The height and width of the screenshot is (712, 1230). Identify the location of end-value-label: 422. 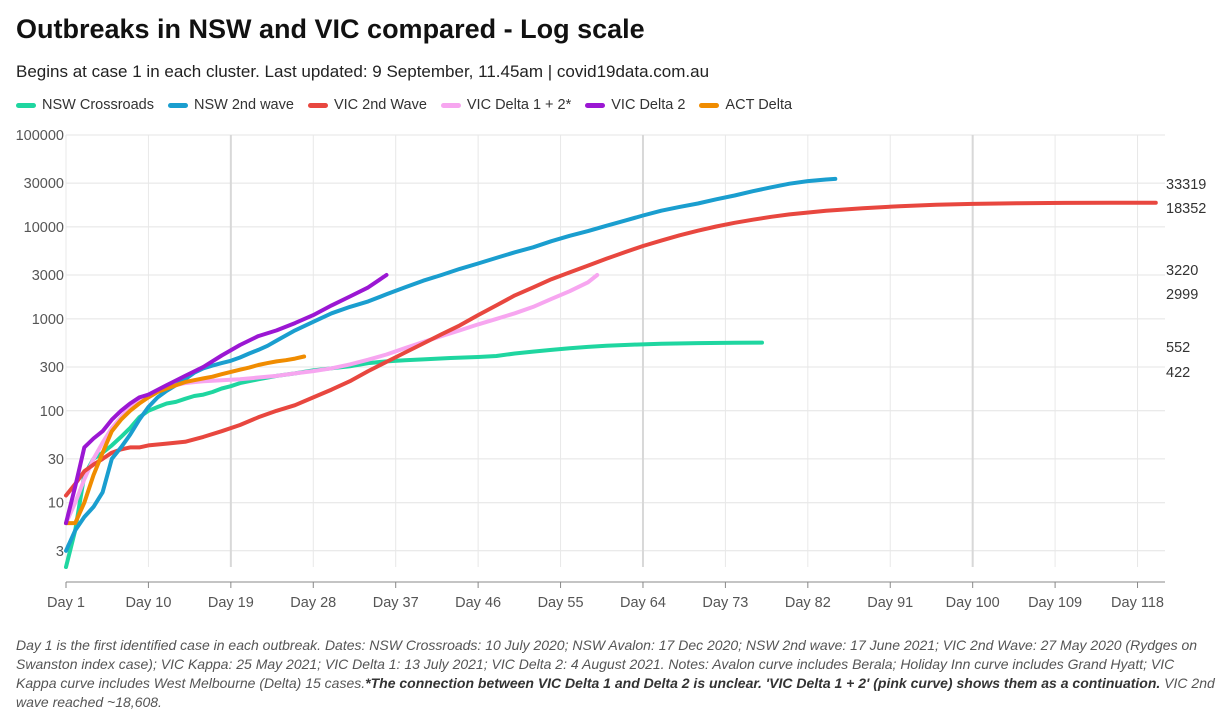
(1178, 373).